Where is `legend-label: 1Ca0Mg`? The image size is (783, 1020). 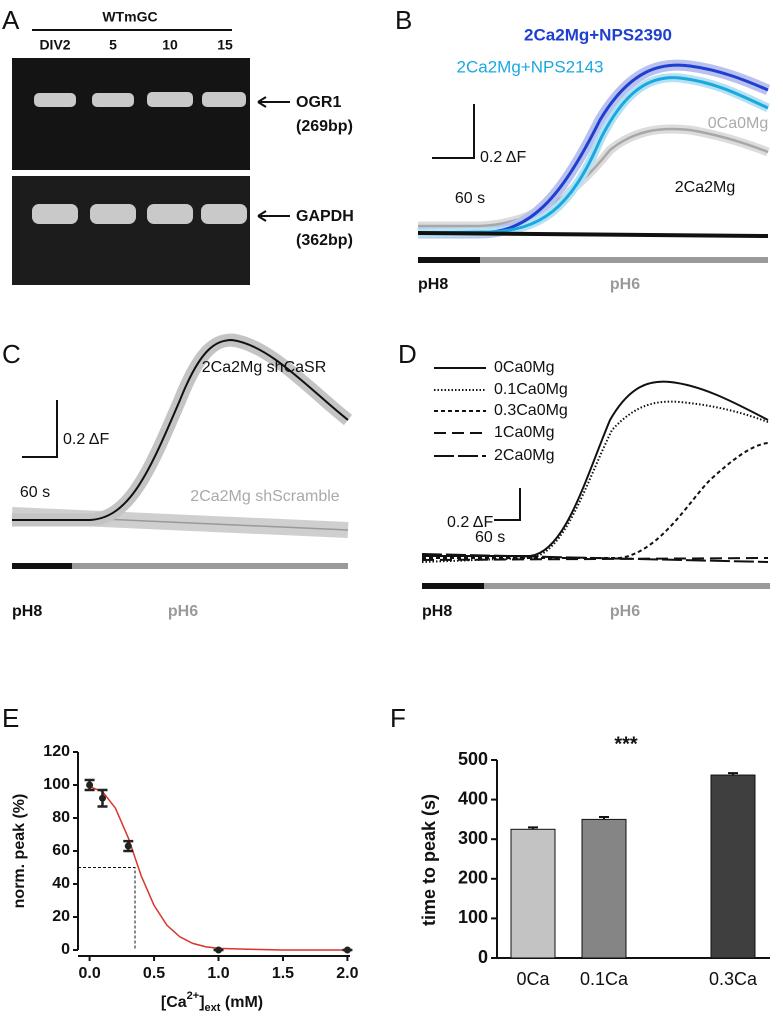
legend-label: 1Ca0Mg is located at coordinates (524, 432).